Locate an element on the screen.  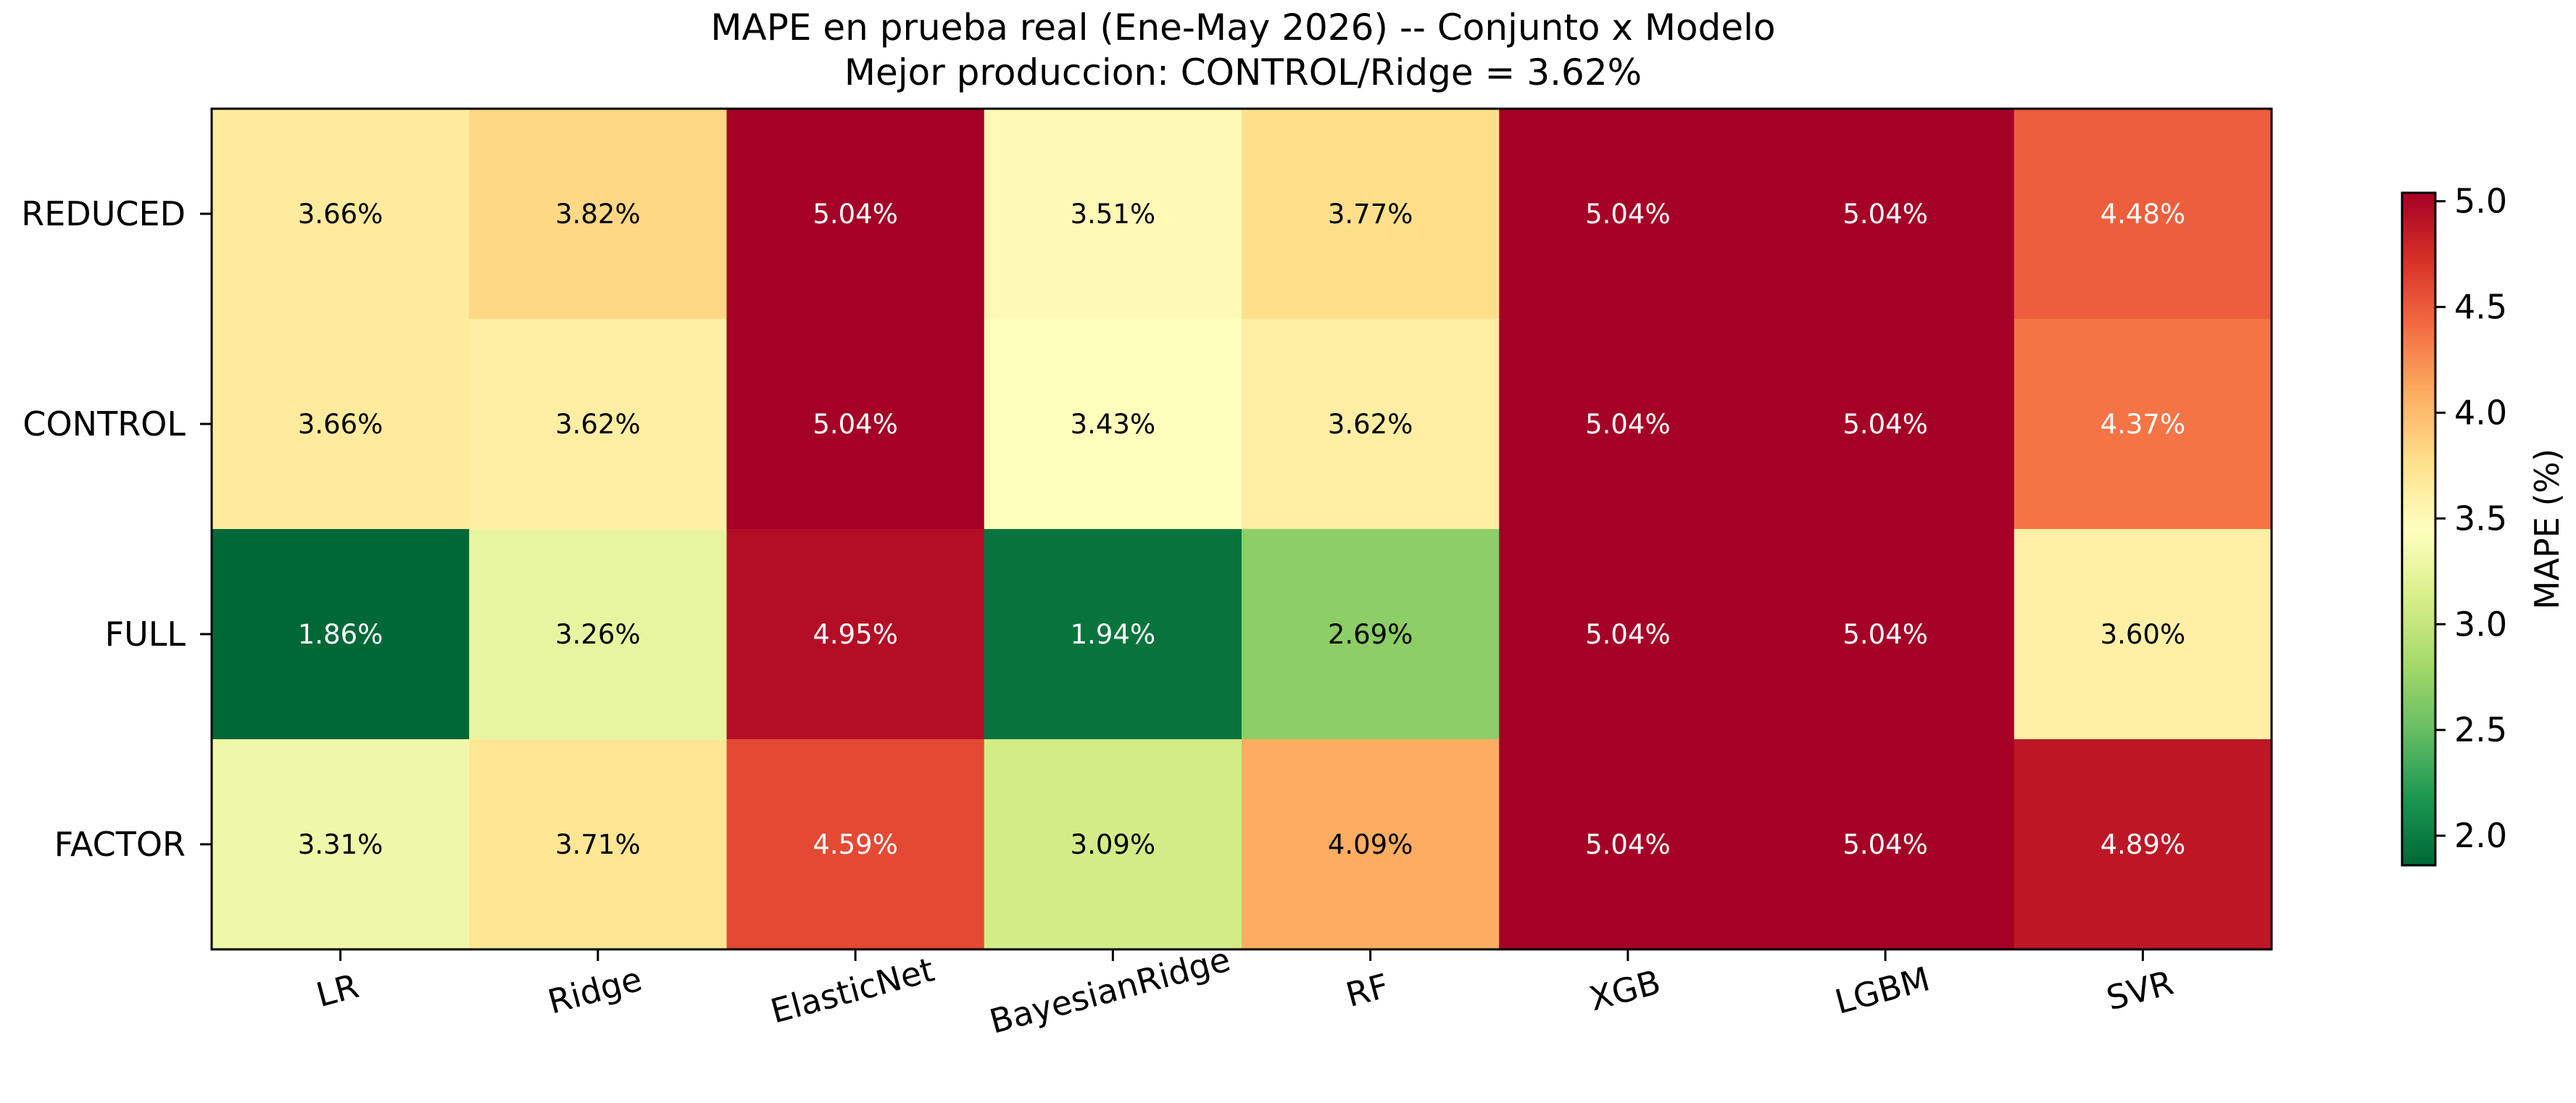
cell-label: 3.43% is located at coordinates (1113, 424).